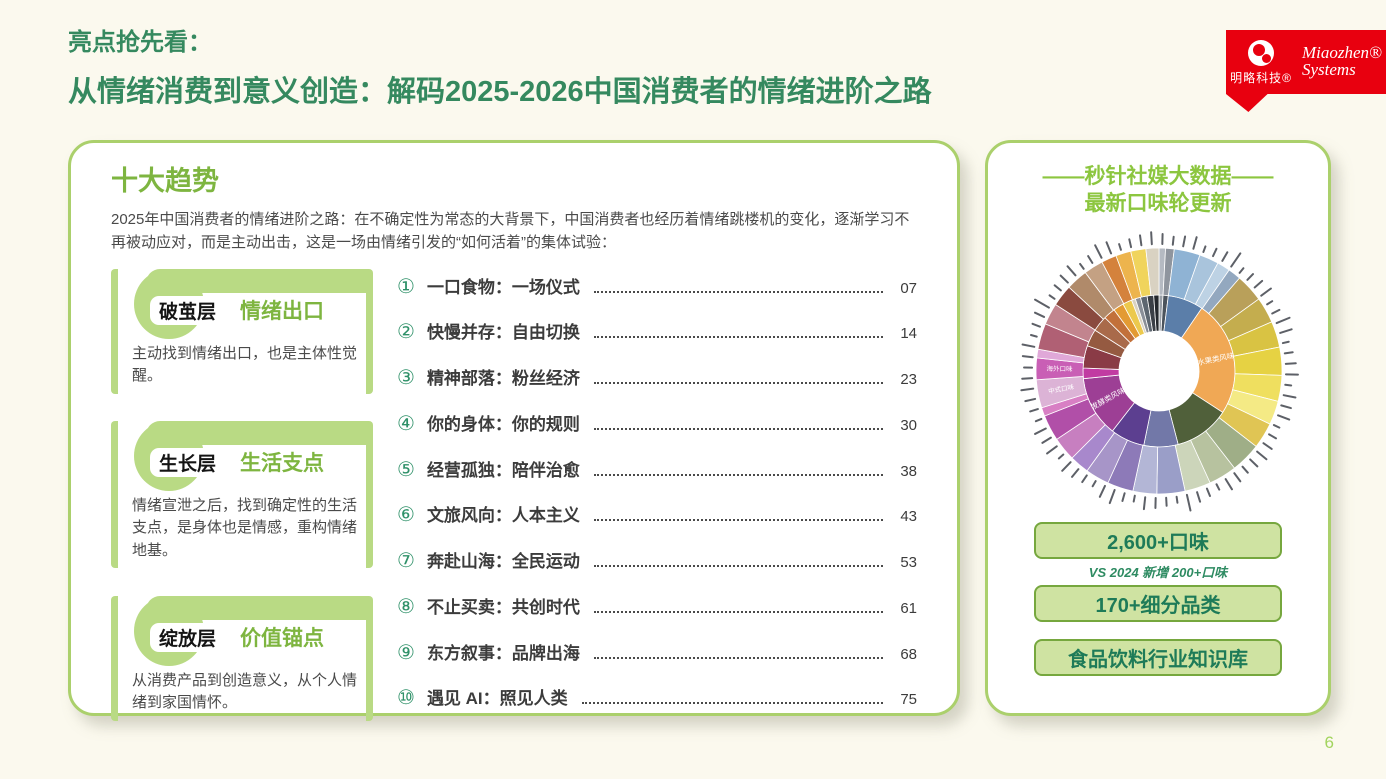 Image resolution: width=1386 pixels, height=779 pixels. I want to click on flavor-wheel-chart: 水果类风味 发酵类风味 中式口味 海外口味, so click(1159, 371).